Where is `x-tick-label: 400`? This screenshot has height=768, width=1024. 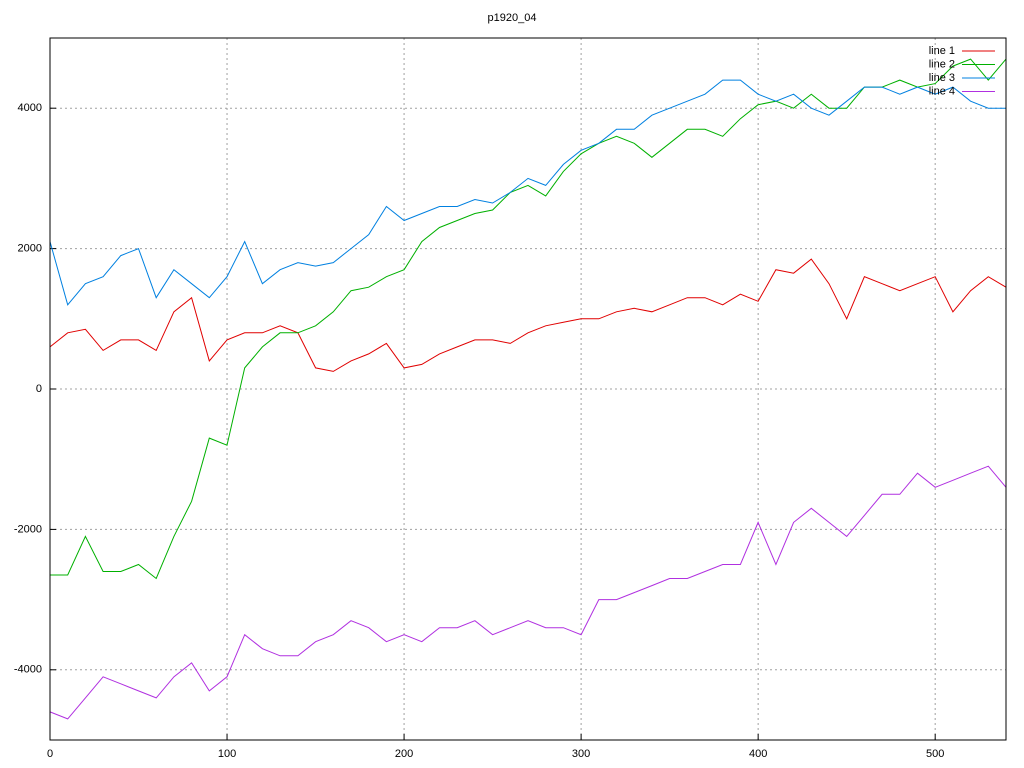 x-tick-label: 400 is located at coordinates (758, 754).